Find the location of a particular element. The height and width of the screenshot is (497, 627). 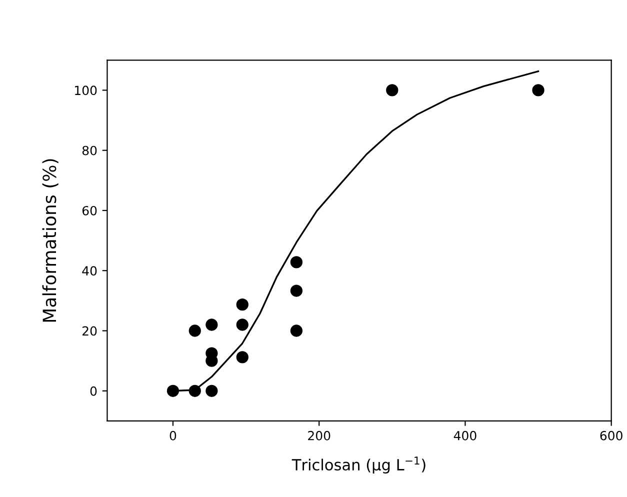

y-tick-label: 0 is located at coordinates (93, 391).